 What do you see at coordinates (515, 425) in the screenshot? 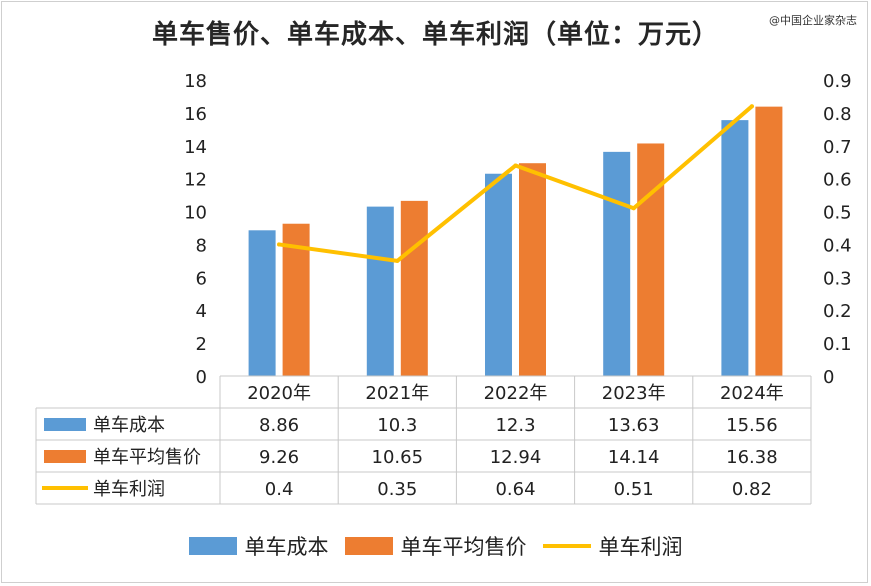
I see `table-cell: 12.3` at bounding box center [515, 425].